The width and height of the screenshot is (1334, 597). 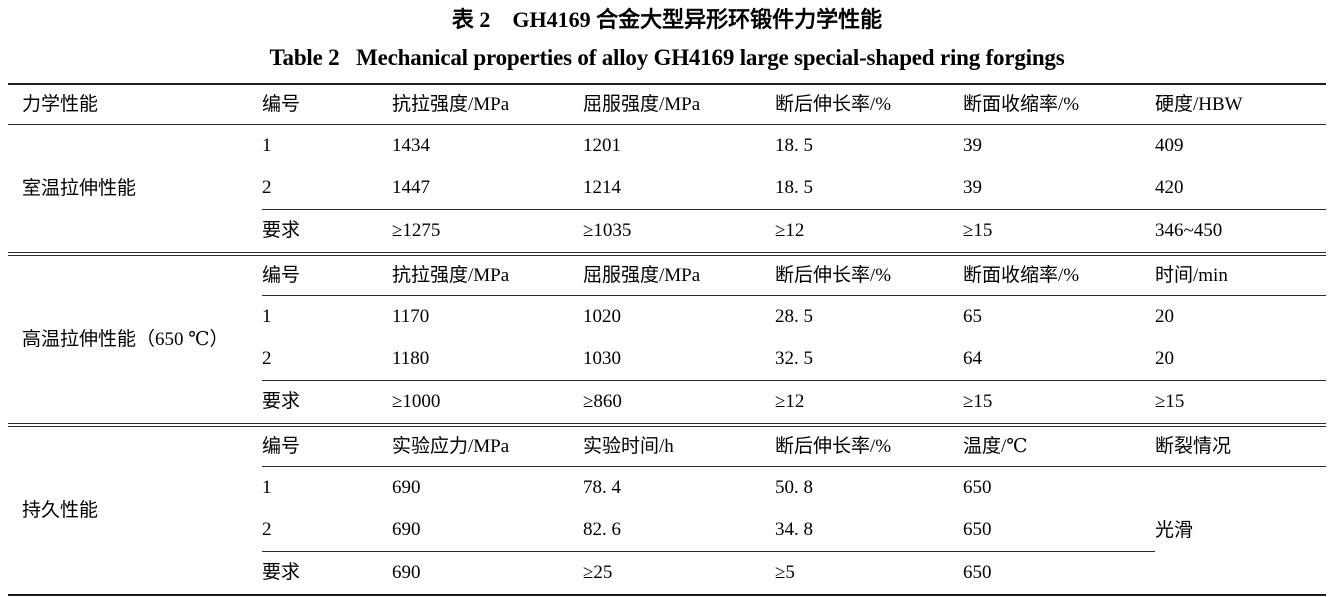 I want to click on column-header: 力学性能, so click(x=135, y=104).